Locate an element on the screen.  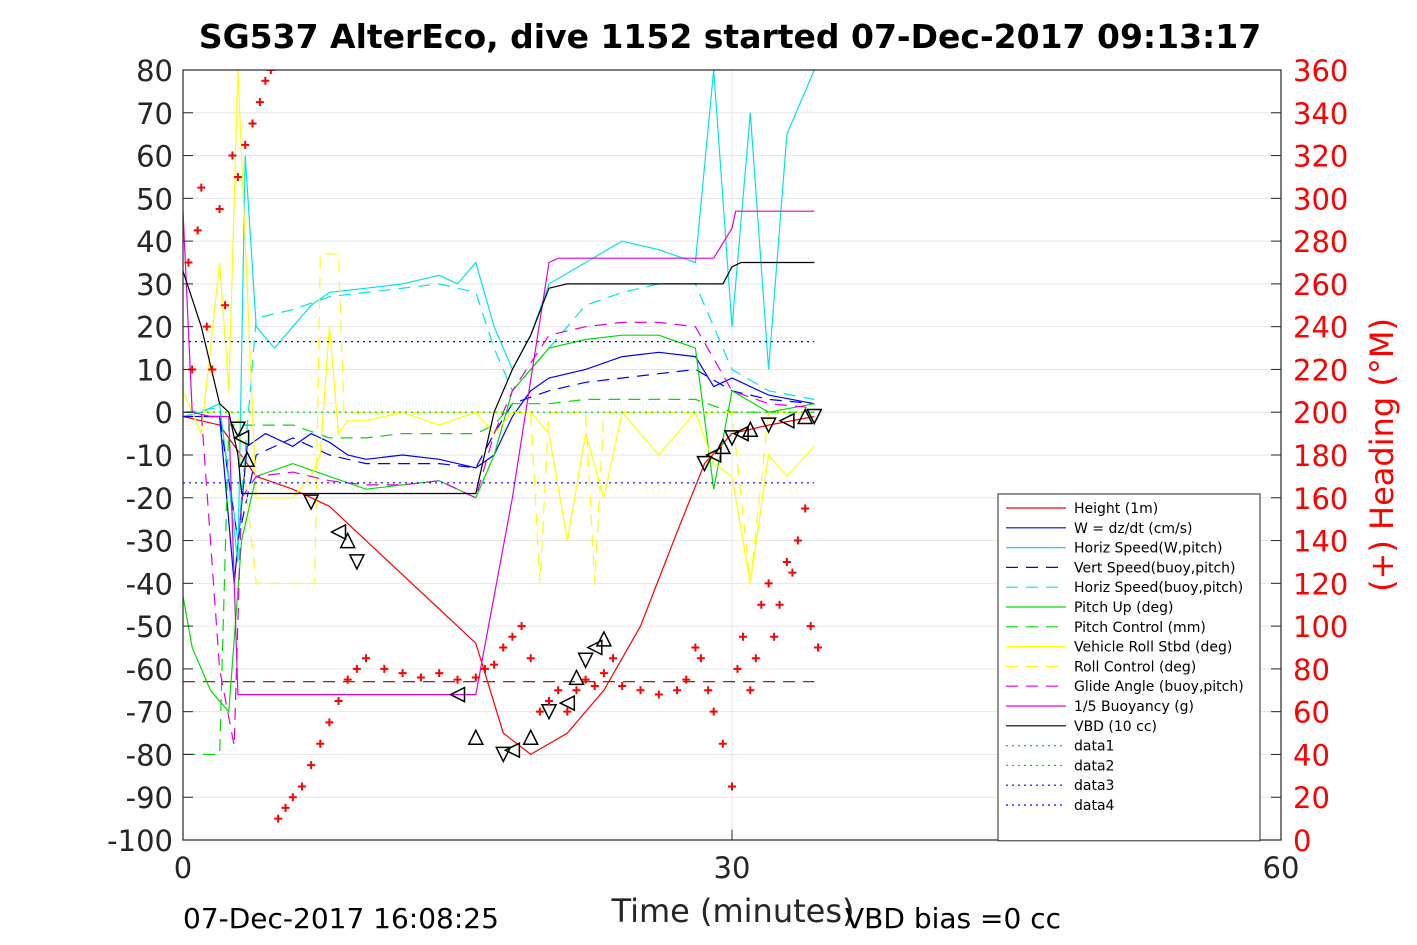
legend-label: VBD (10 cc) is located at coordinates (1115, 727).